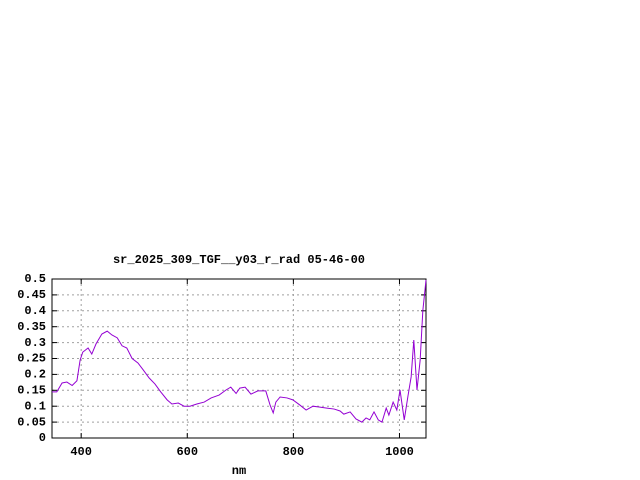  What do you see at coordinates (31, 295) in the screenshot?
I see `y-tick-label: 0.45` at bounding box center [31, 295].